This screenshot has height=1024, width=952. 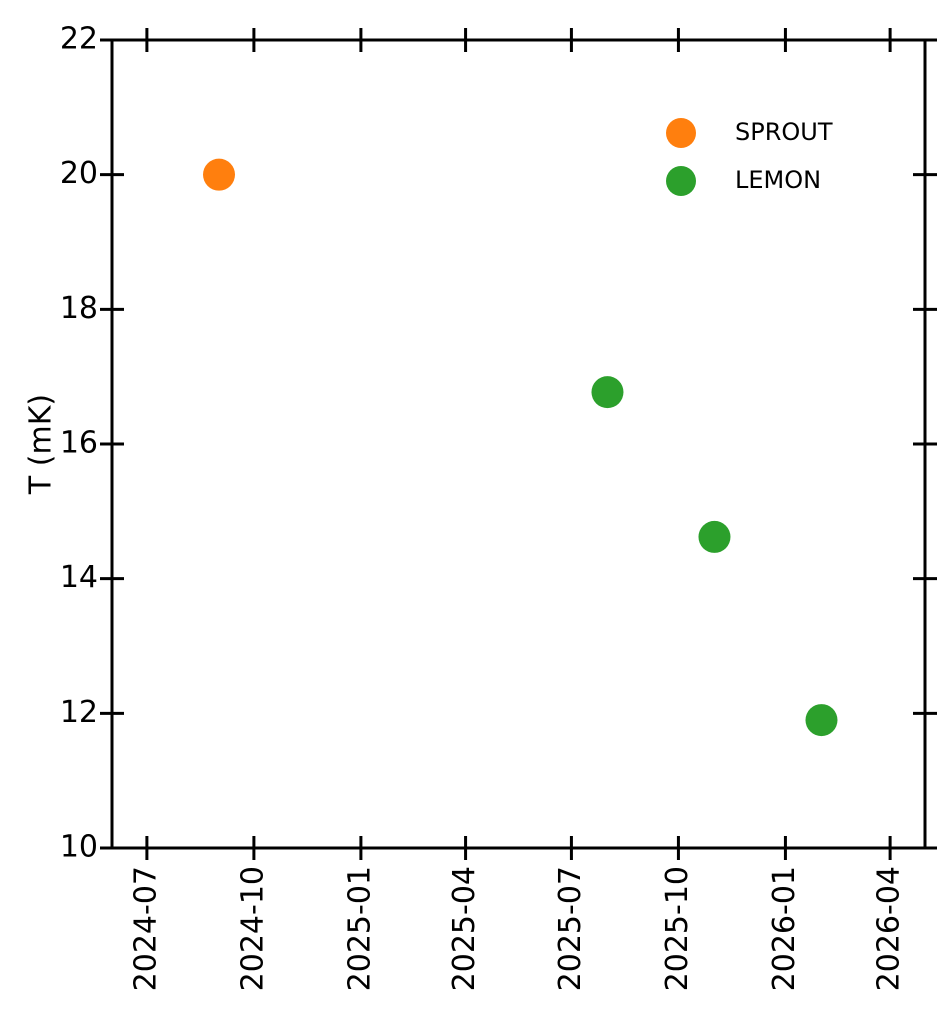 I want to click on x-tick-label: 2025-07, so click(x=570, y=928).